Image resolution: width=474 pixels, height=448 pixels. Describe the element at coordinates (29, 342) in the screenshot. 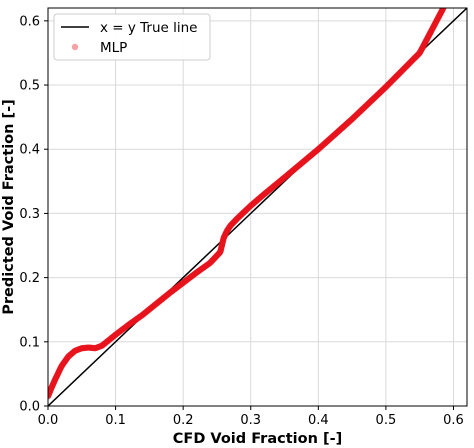

I see `y-tick-label: 0.1` at that location.